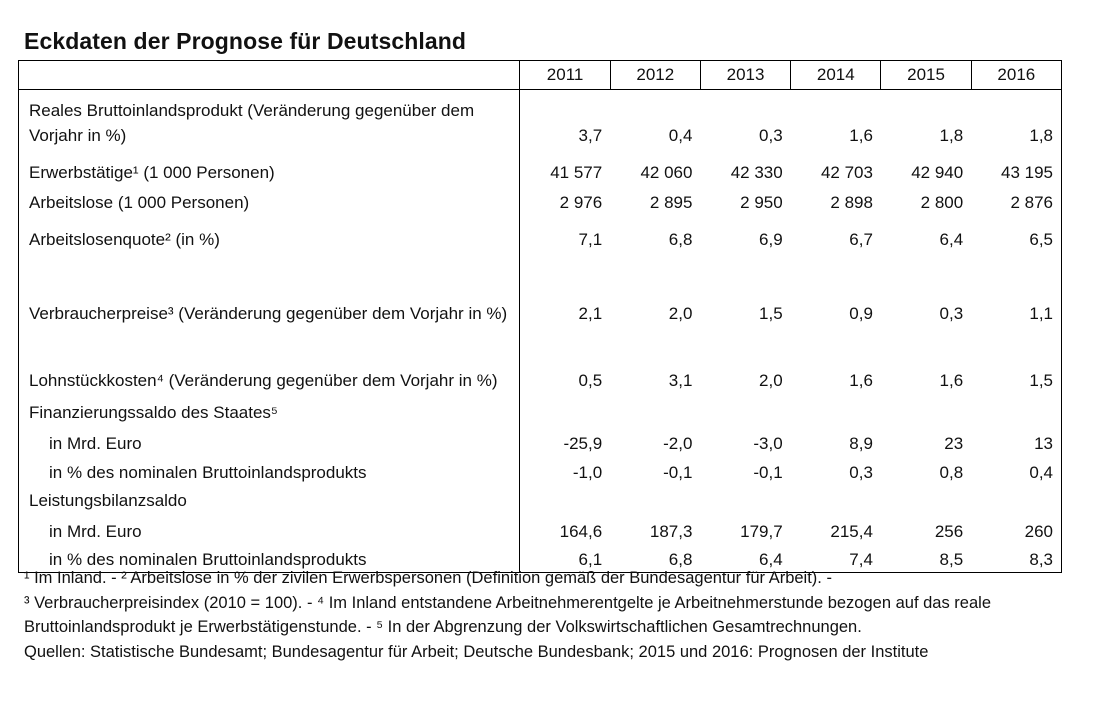 This screenshot has width=1096, height=727. What do you see at coordinates (587, 472) in the screenshot?
I see `cell-value: -1,0` at bounding box center [587, 472].